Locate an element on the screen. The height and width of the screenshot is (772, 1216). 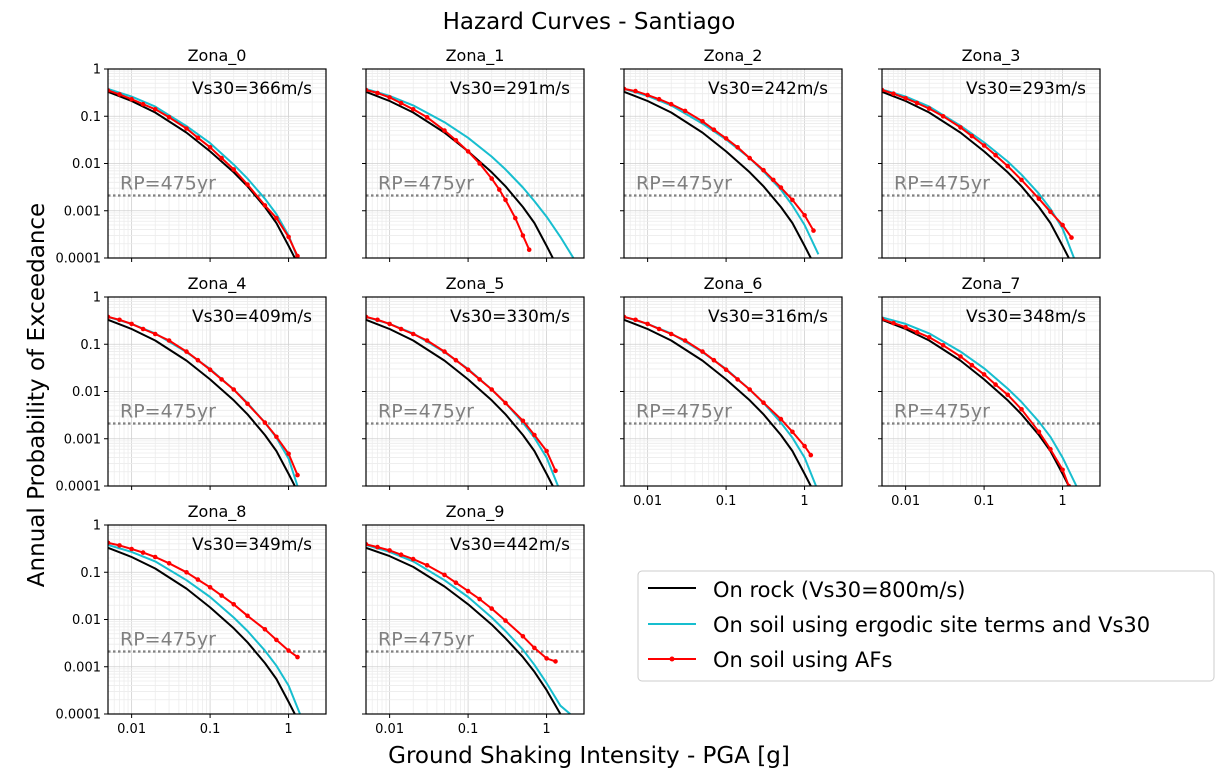
x-tick-label: 1 is located at coordinates (1062, 501).